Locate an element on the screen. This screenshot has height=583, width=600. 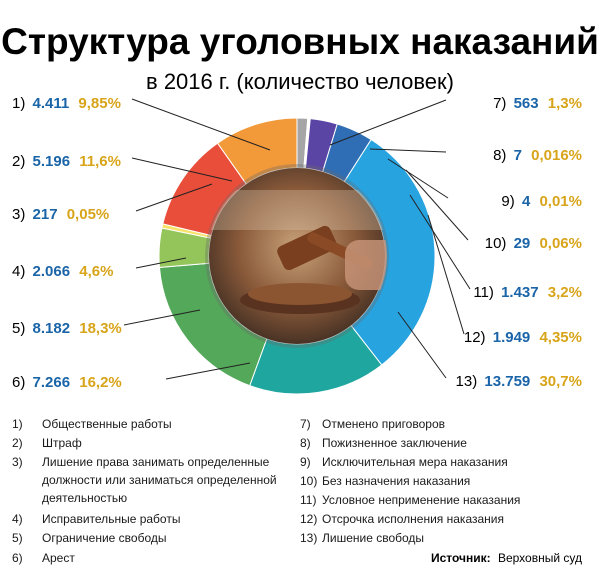
legend-12-label: Отсрочка исполнения наказания is located at coordinates (413, 519).